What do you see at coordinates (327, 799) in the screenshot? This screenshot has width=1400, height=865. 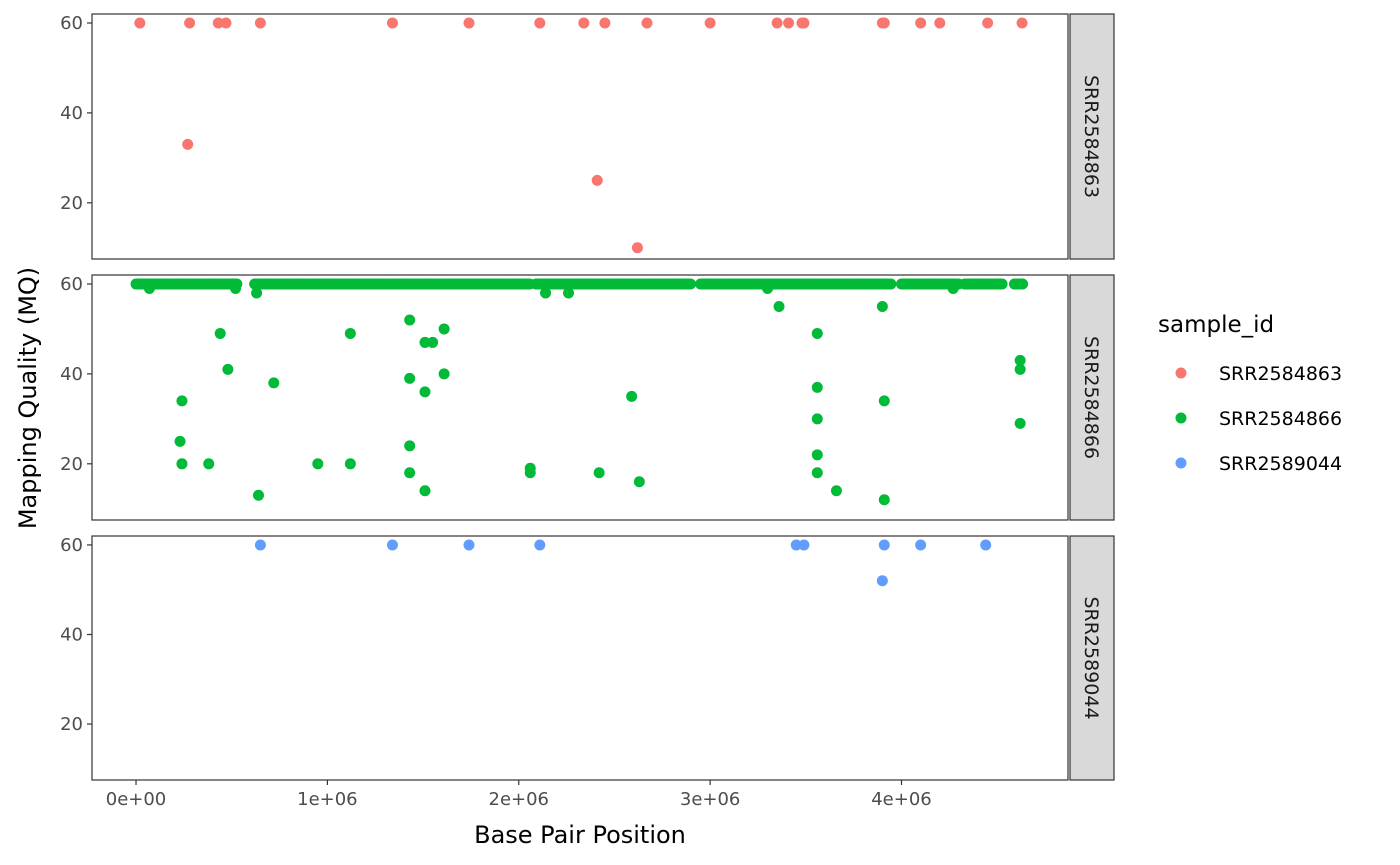 I see `x-tick-label: 1e+06` at bounding box center [327, 799].